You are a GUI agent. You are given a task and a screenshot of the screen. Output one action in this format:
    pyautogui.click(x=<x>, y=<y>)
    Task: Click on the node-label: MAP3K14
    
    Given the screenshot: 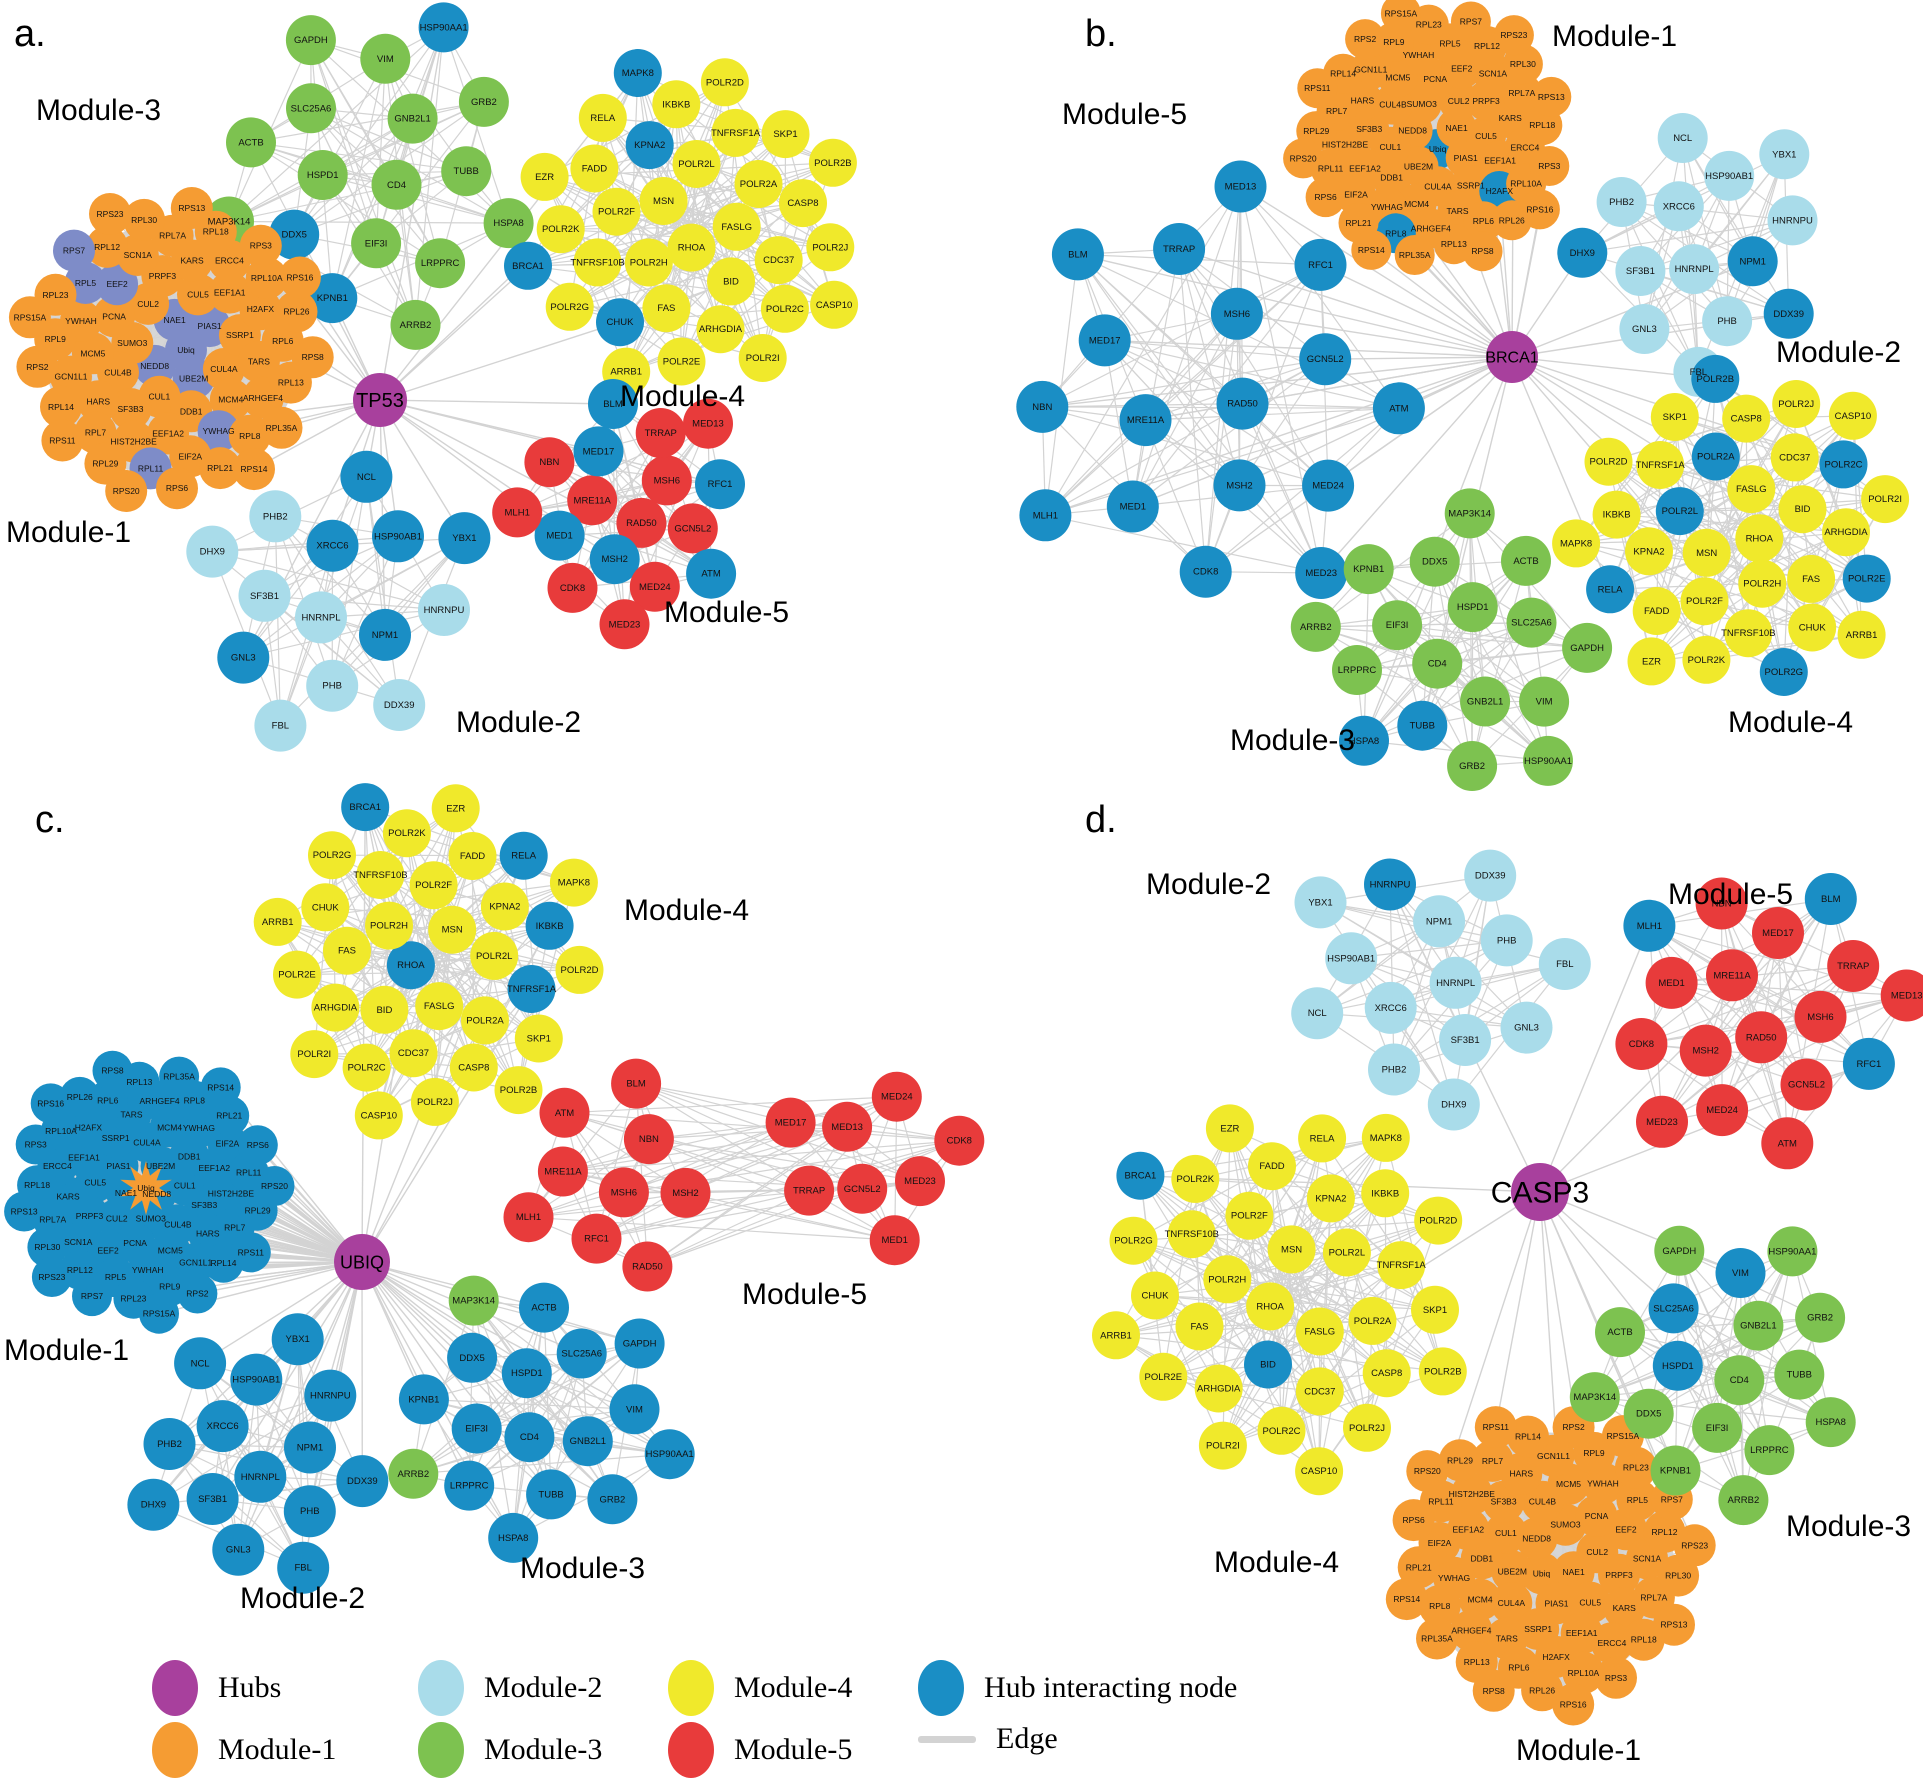 What is the action you would take?
    pyautogui.click(x=1469, y=513)
    